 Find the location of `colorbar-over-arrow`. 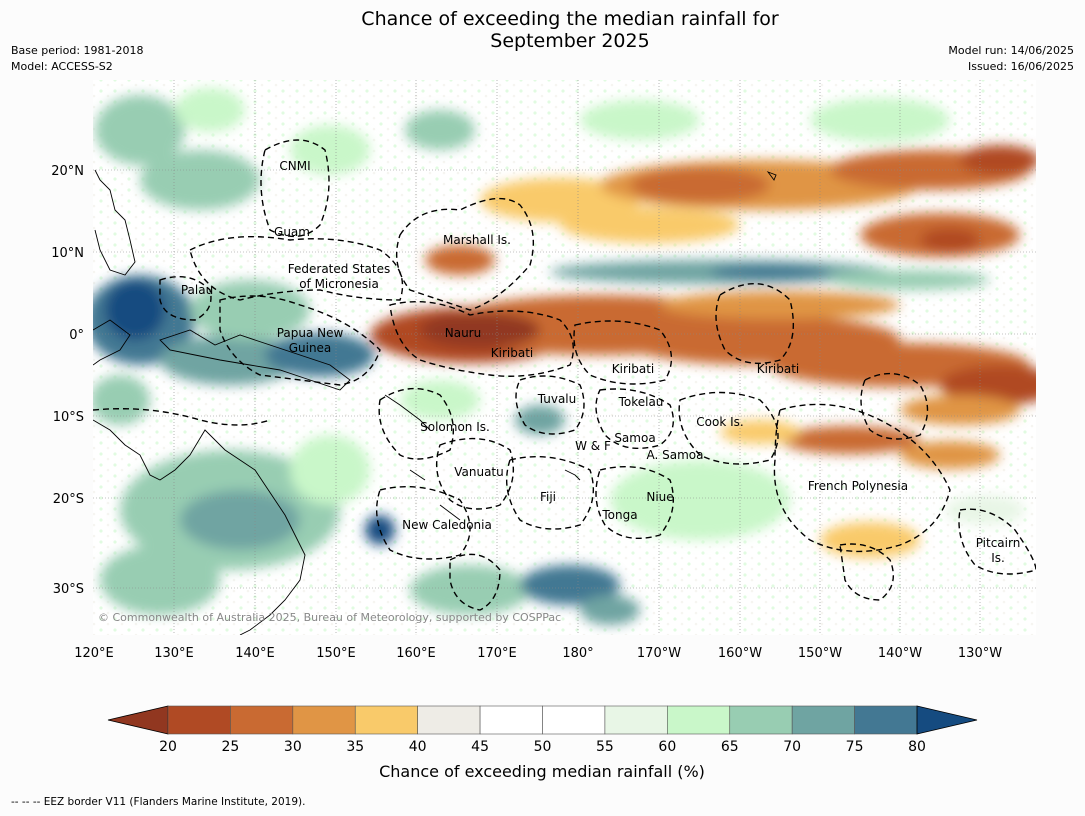

colorbar-over-arrow is located at coordinates (947, 720).